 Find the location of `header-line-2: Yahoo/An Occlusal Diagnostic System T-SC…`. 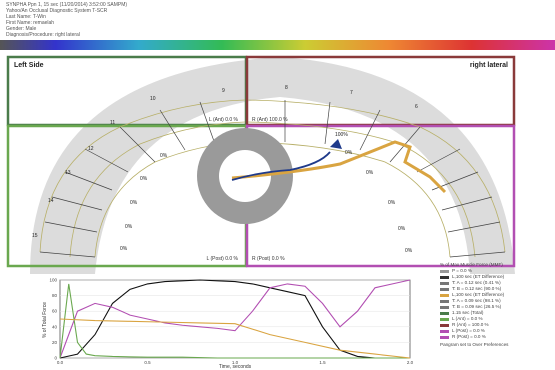

header-line-2: Yahoo/An Occlusal Diagnostic System T-SC… is located at coordinates (57, 11).